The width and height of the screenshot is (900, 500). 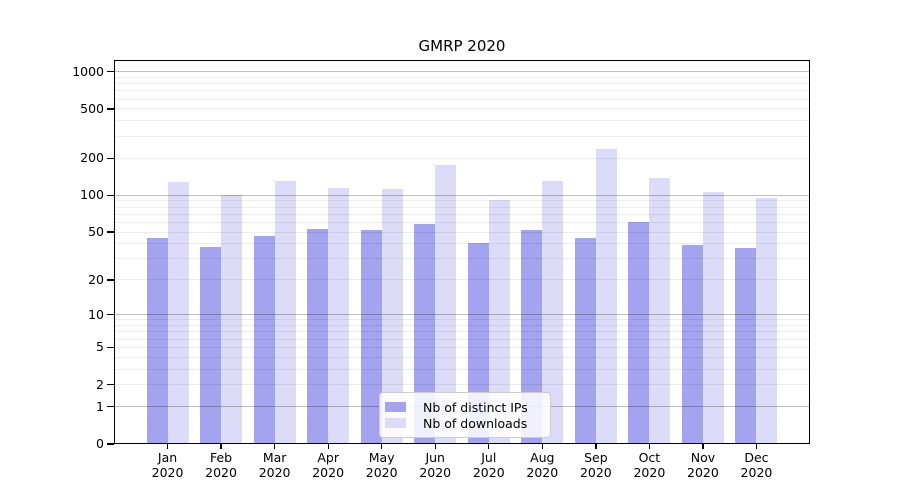 I want to click on x-tick-month: Dec, so click(x=756, y=457).